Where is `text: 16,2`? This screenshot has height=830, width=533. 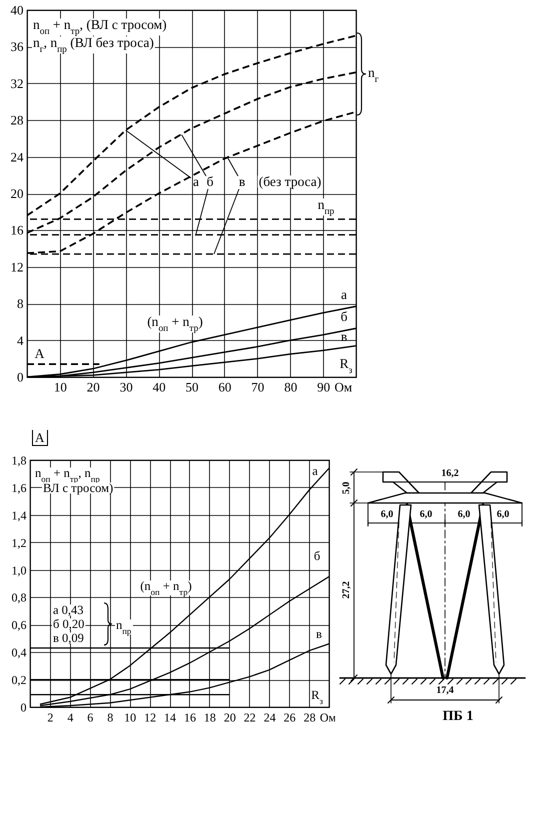
text: 16,2 is located at coordinates (450, 473).